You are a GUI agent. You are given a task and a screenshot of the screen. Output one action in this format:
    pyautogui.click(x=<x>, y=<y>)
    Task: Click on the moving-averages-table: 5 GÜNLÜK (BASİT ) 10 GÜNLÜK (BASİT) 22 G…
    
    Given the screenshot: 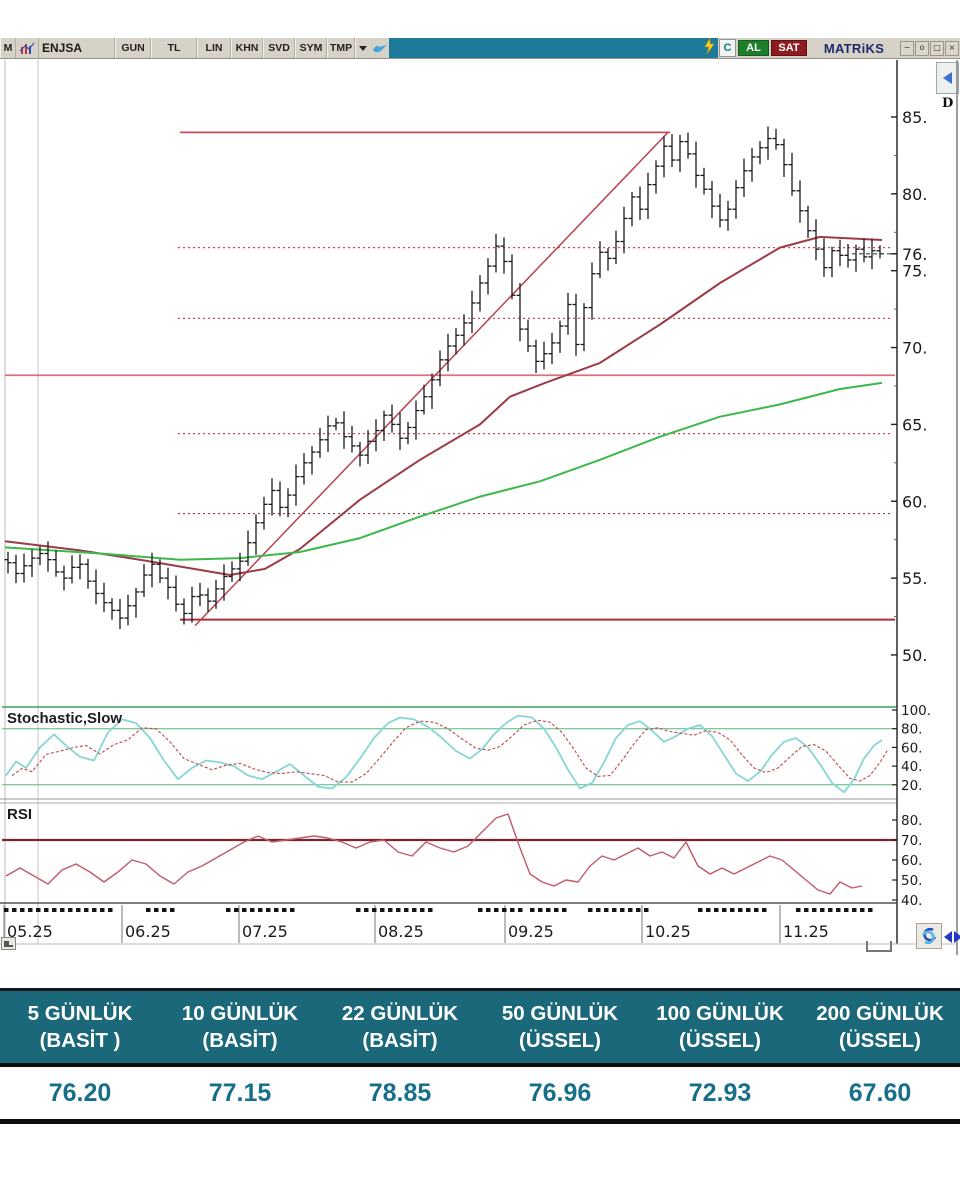 What is the action you would take?
    pyautogui.click(x=480, y=1056)
    